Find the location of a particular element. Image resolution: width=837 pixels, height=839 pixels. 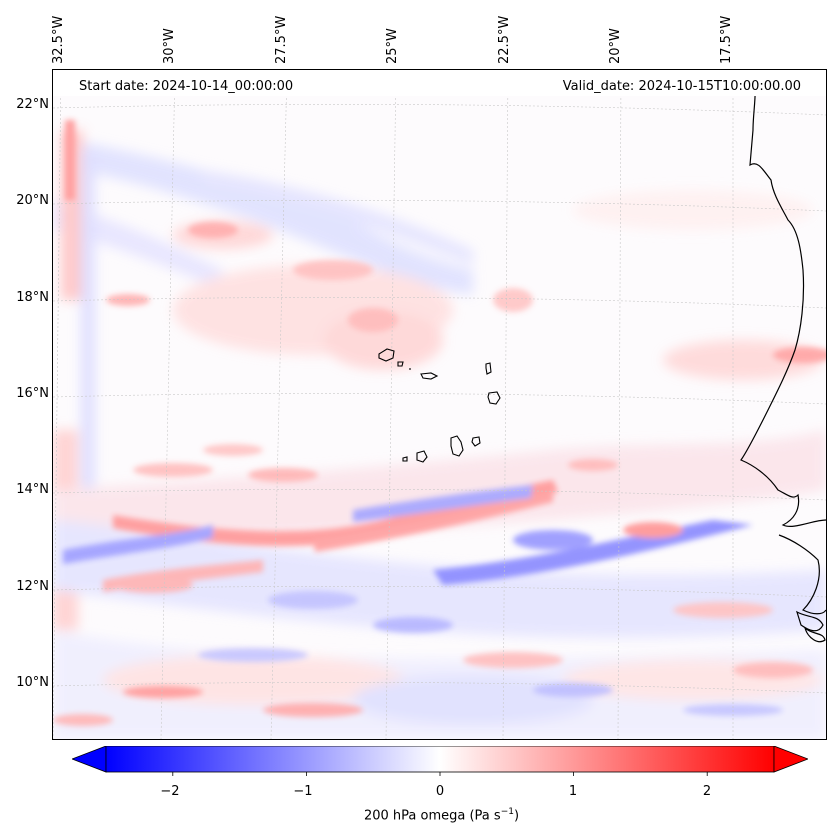

lon-label-30w: 30°W is located at coordinates (169, 46).